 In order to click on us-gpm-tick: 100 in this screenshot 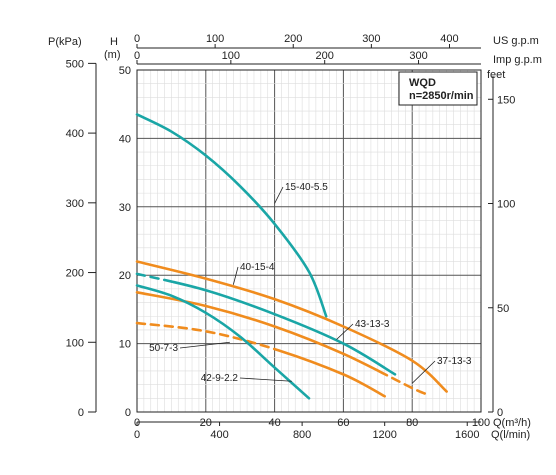, I will do `click(215, 39)`.